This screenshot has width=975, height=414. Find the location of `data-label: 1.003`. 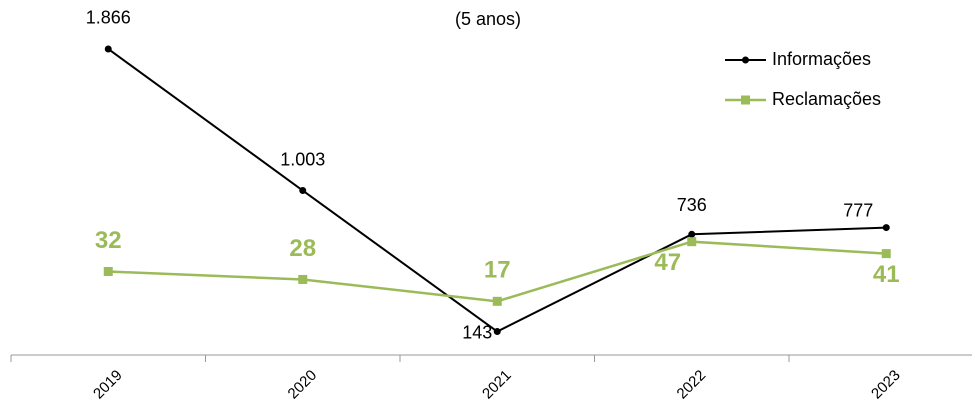

data-label: 1.003 is located at coordinates (302, 159).